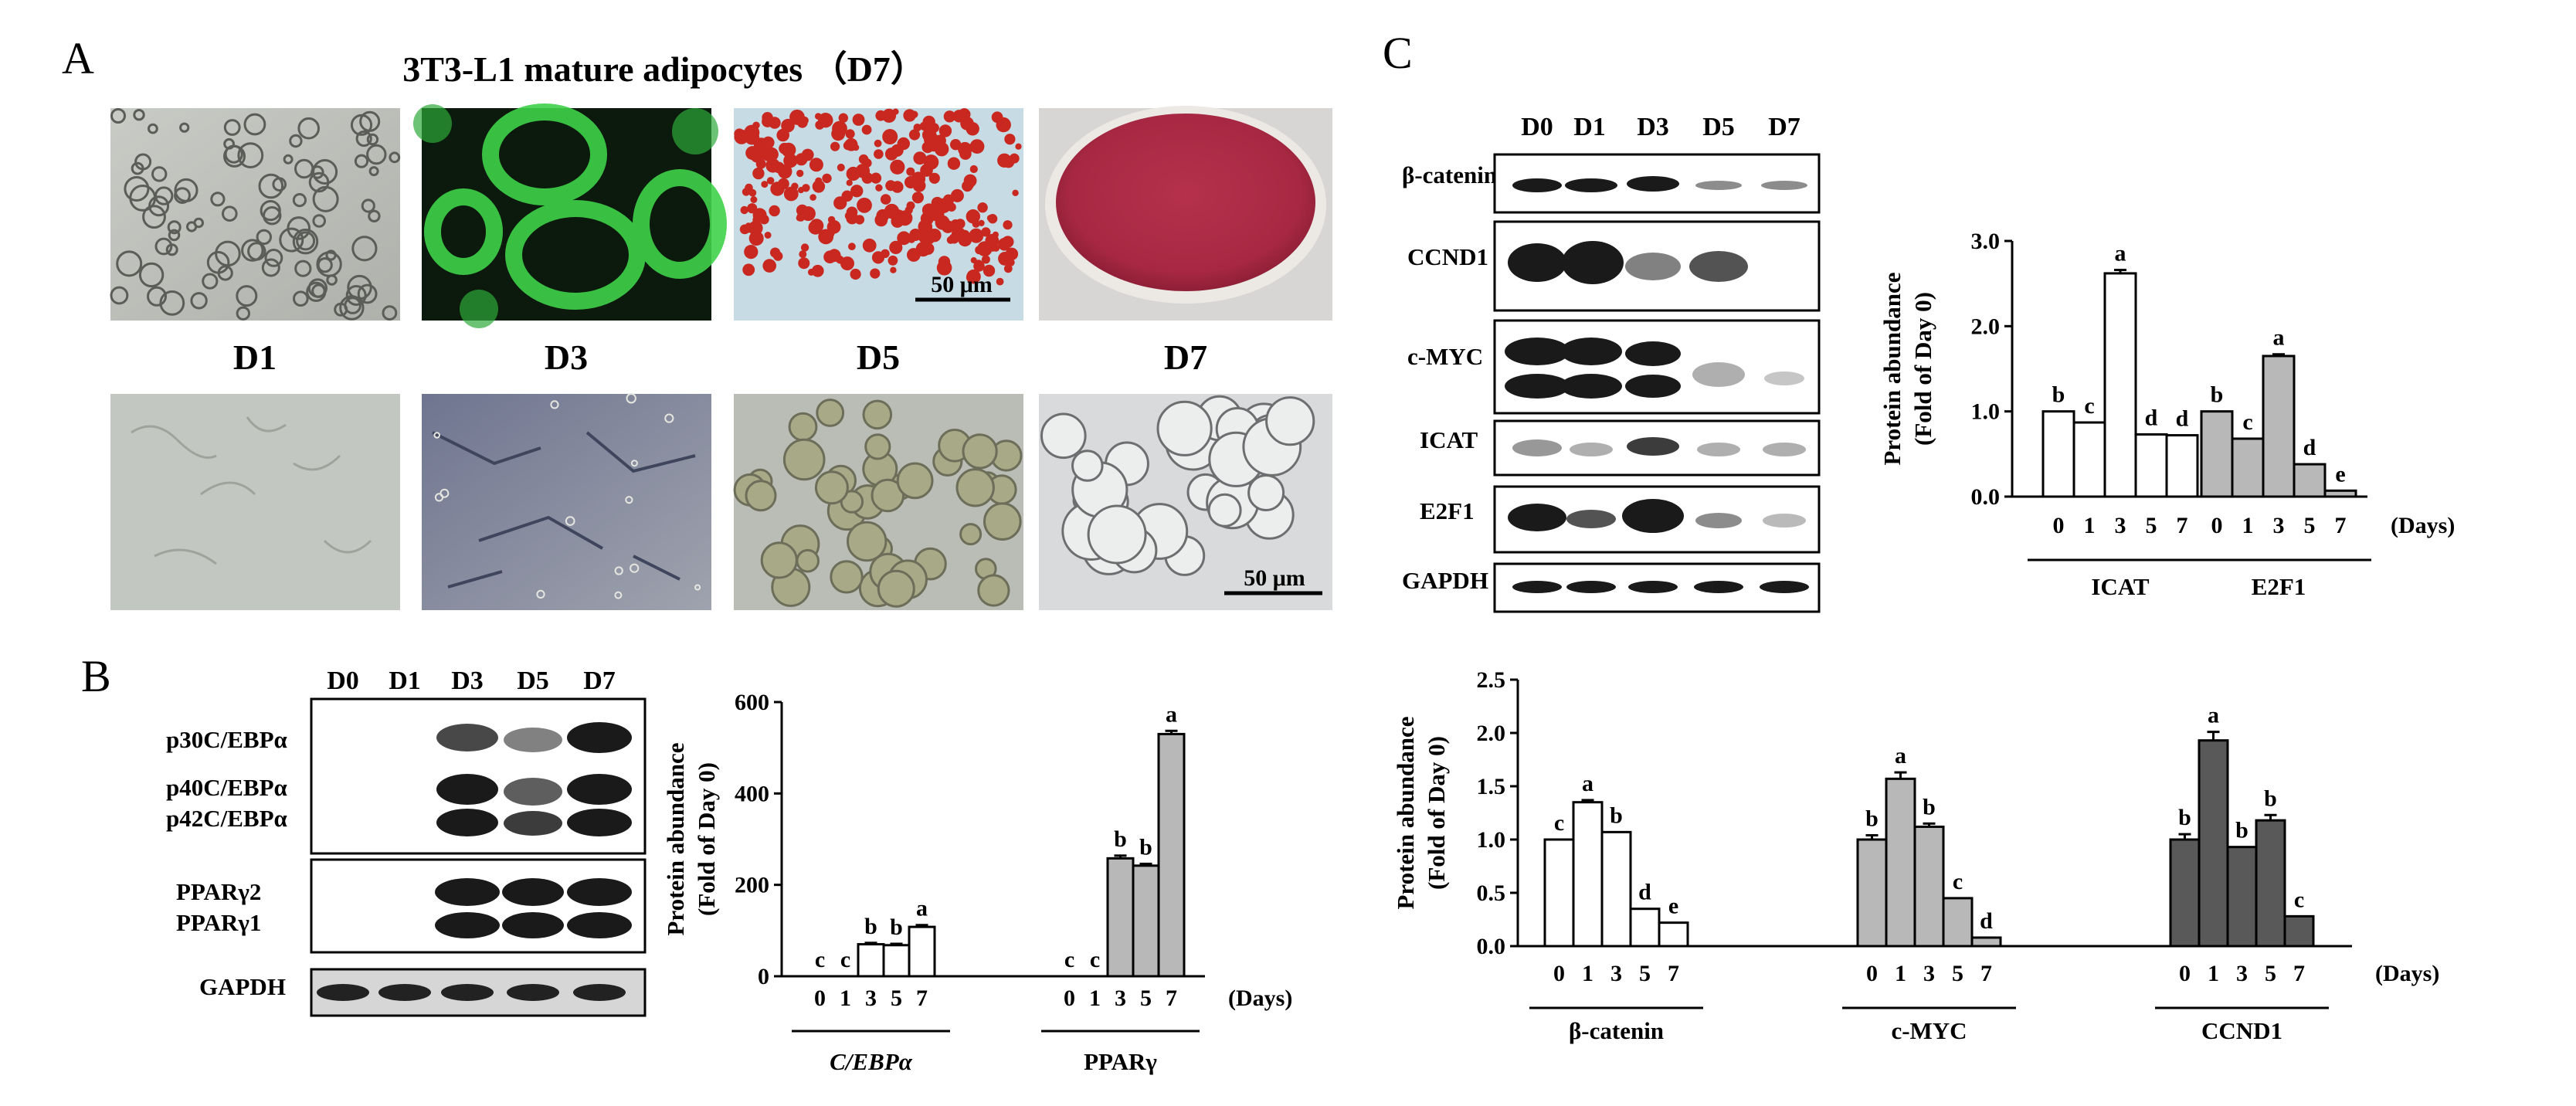 The image size is (2576, 1106). Describe the element at coordinates (820, 998) in the screenshot. I see `x-tick-label: 0` at that location.